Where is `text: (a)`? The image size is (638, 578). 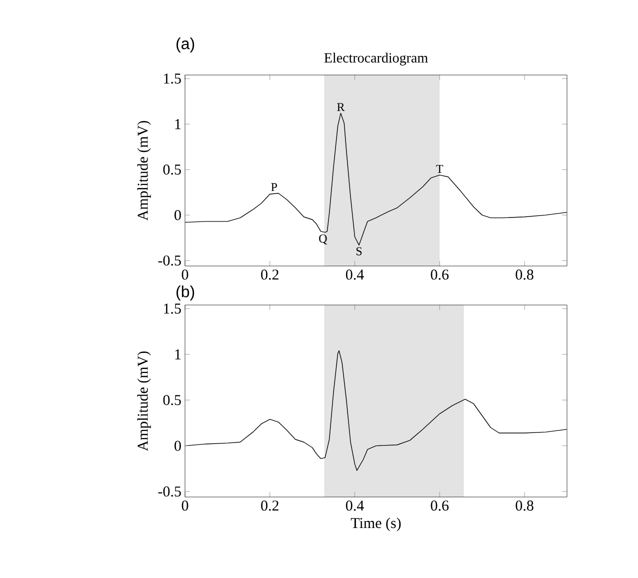 text: (a) is located at coordinates (185, 45).